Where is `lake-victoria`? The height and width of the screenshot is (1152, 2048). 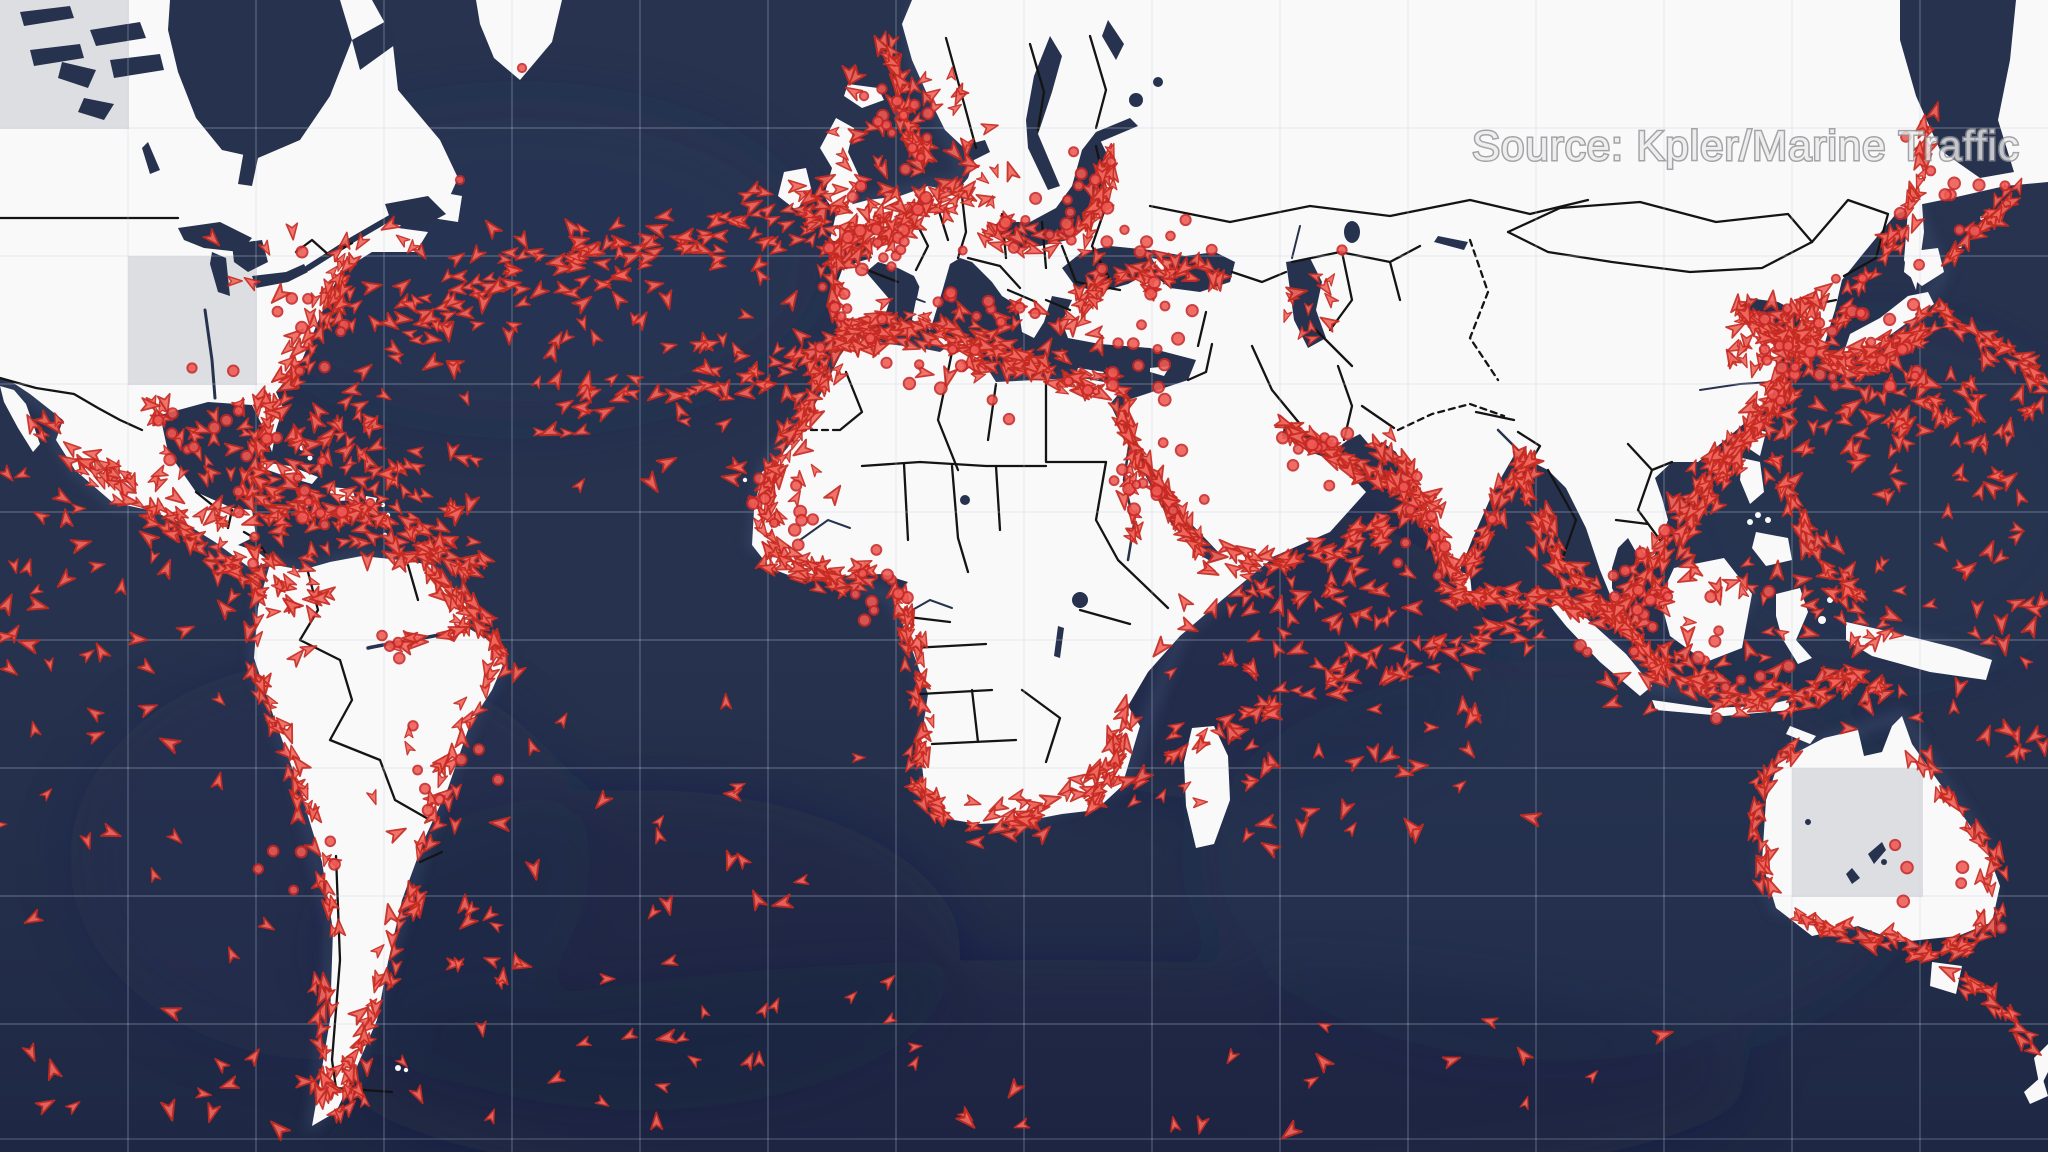
lake-victoria is located at coordinates (1080, 600).